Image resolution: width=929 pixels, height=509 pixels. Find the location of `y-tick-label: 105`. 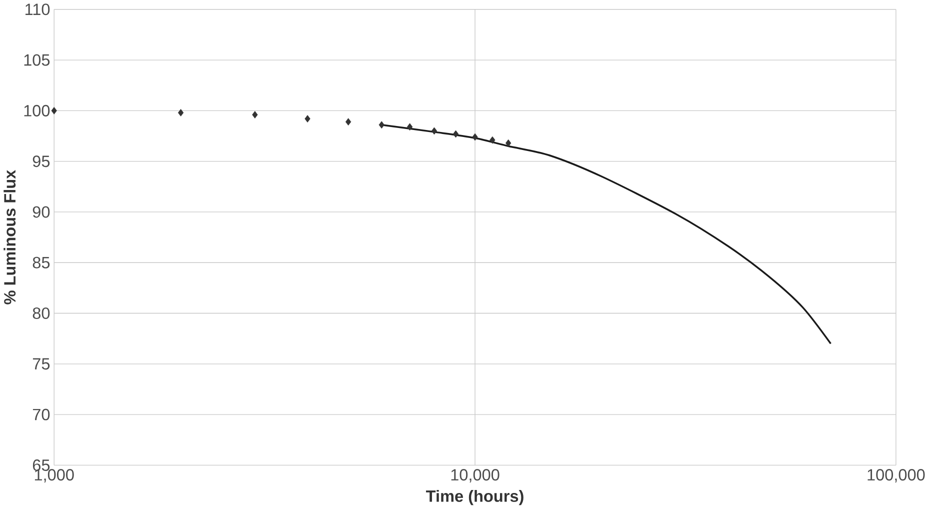

y-tick-label: 105 is located at coordinates (37, 60).